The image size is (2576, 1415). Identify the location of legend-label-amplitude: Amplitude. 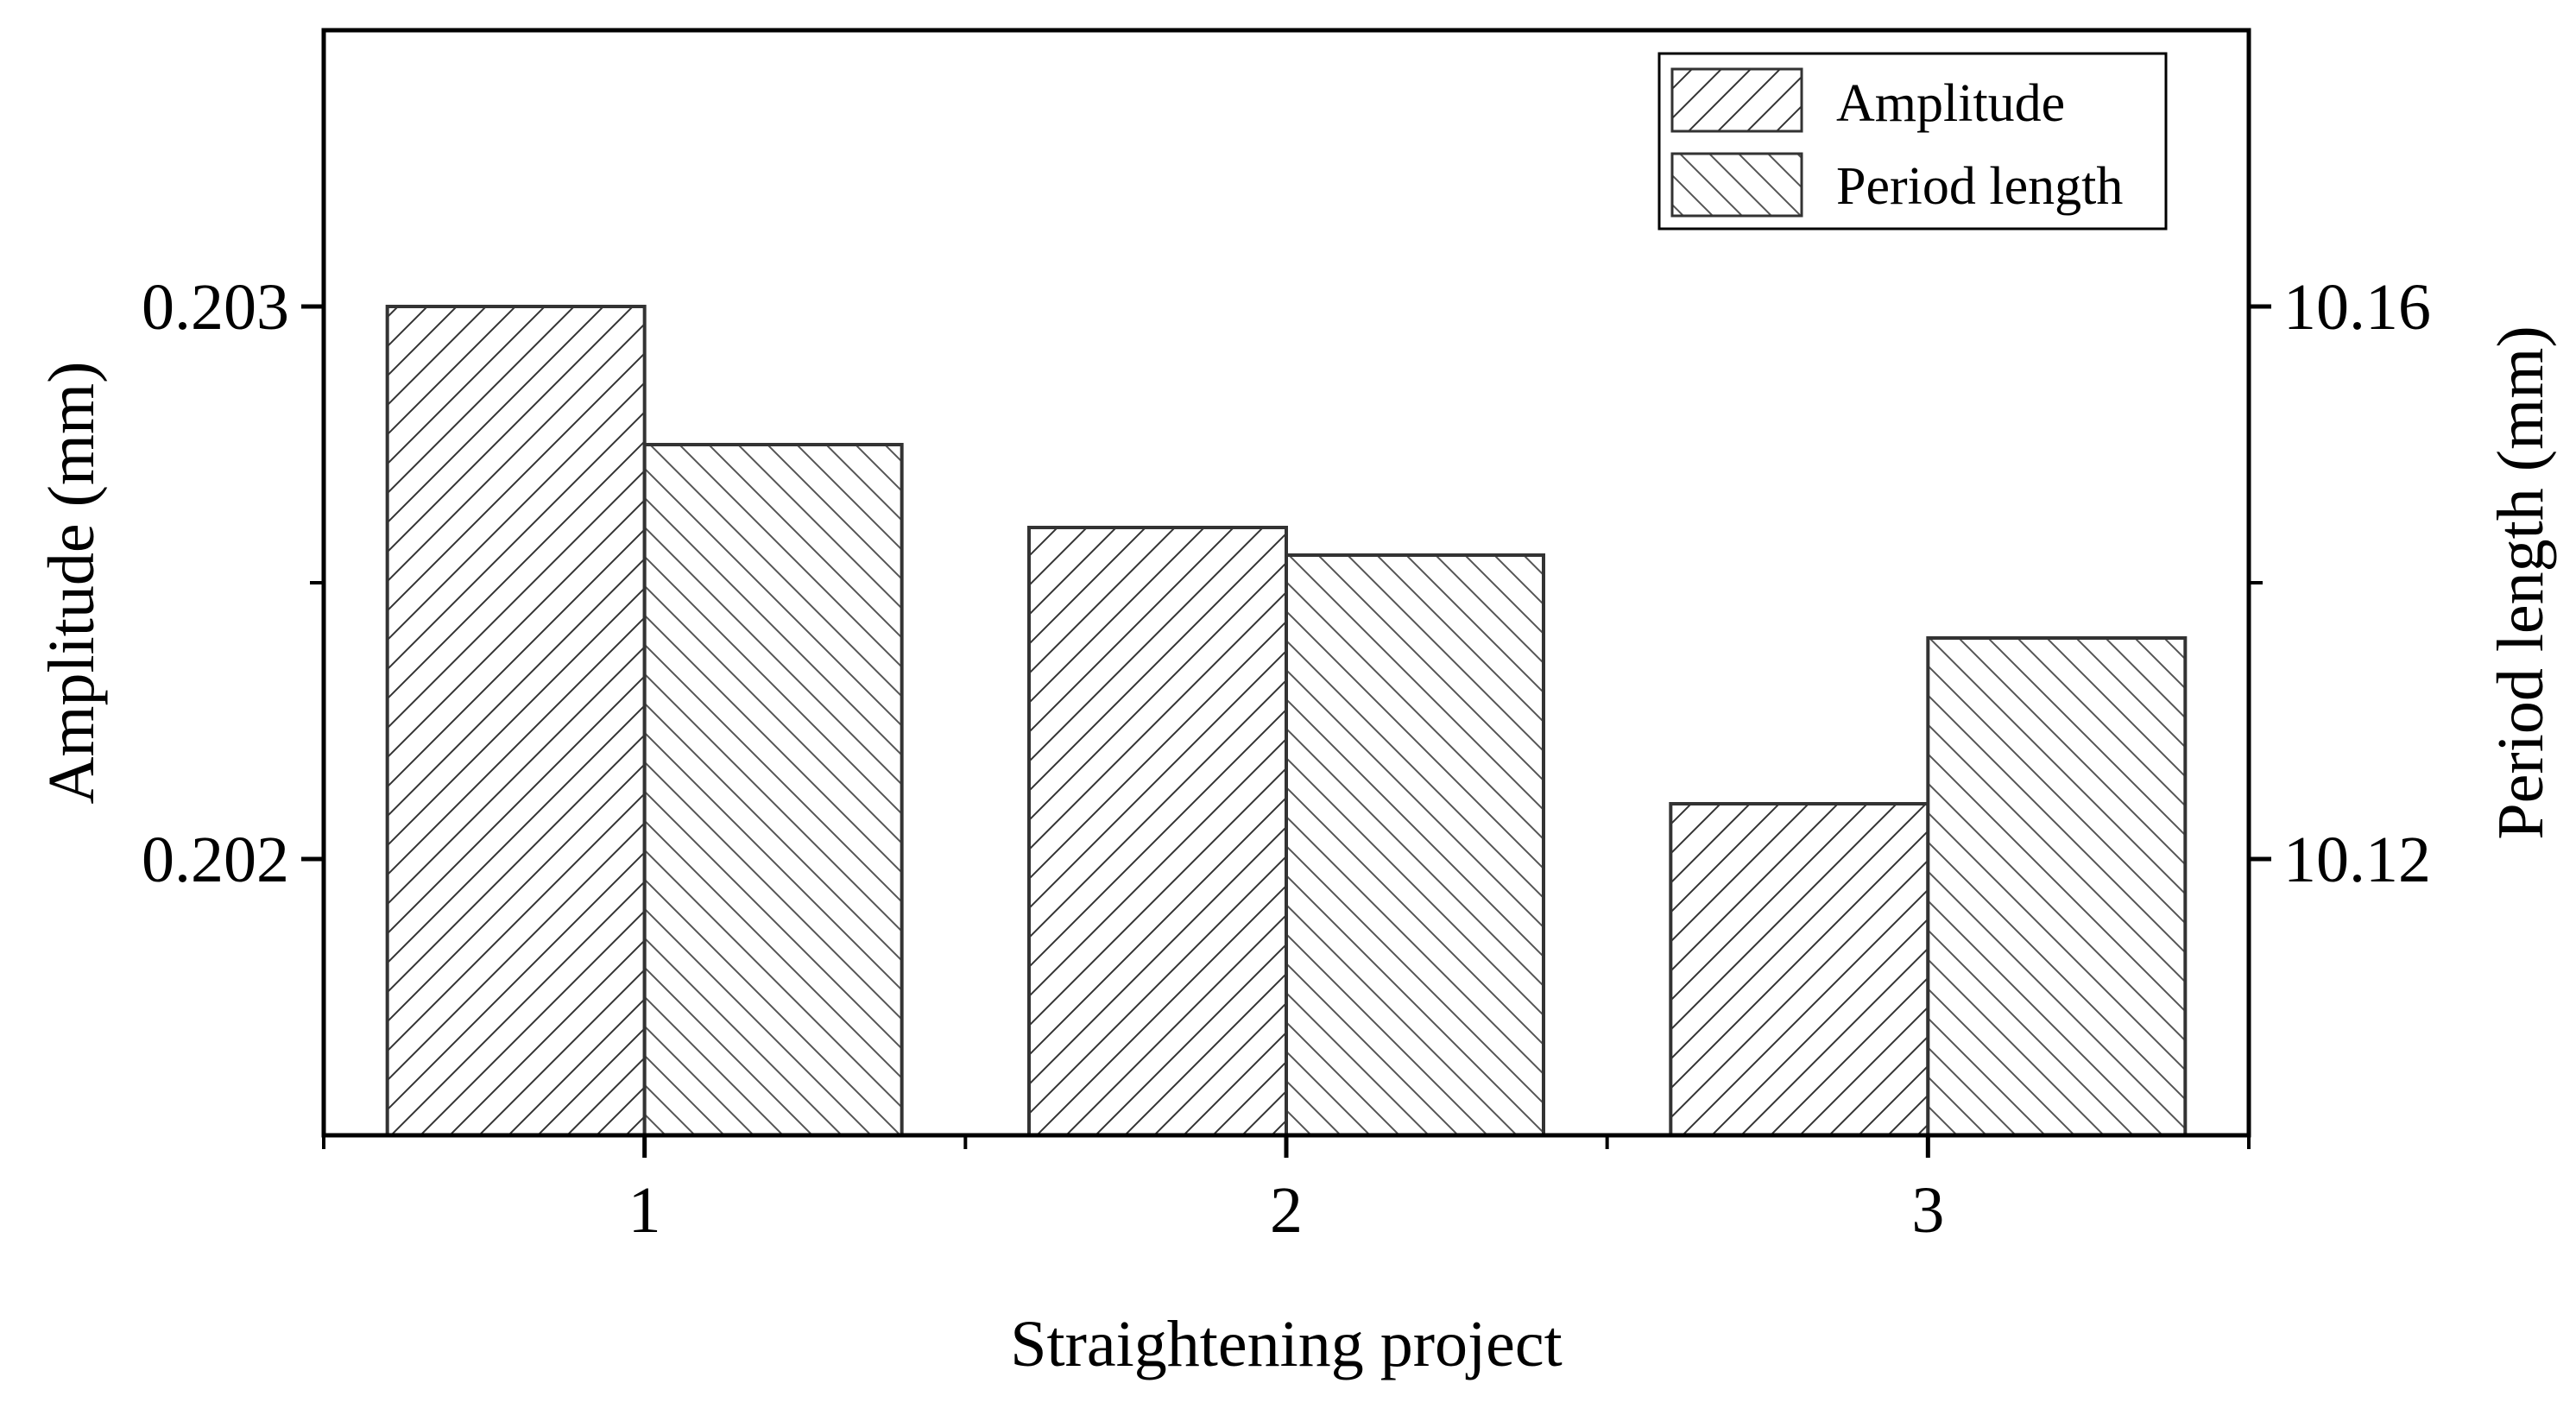
(1950, 103).